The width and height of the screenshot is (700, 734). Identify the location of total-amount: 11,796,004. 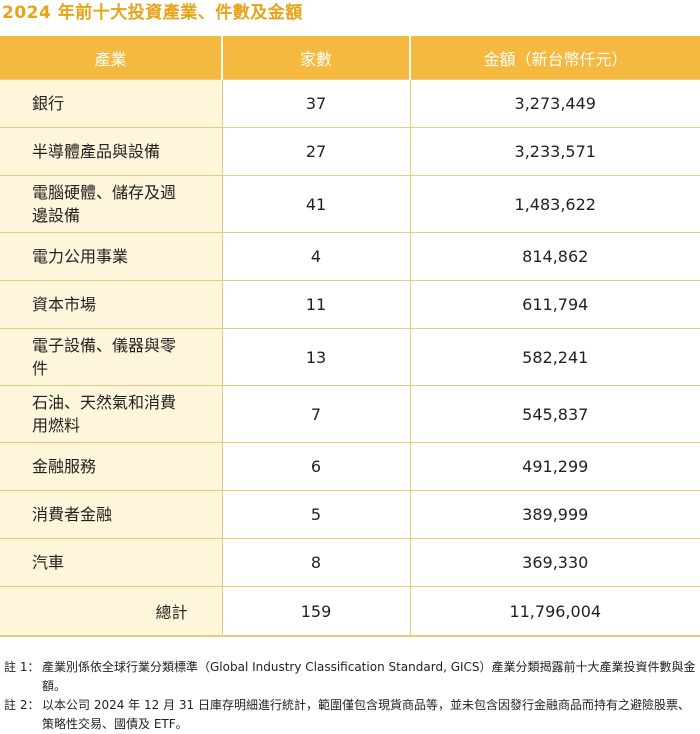
(554, 611).